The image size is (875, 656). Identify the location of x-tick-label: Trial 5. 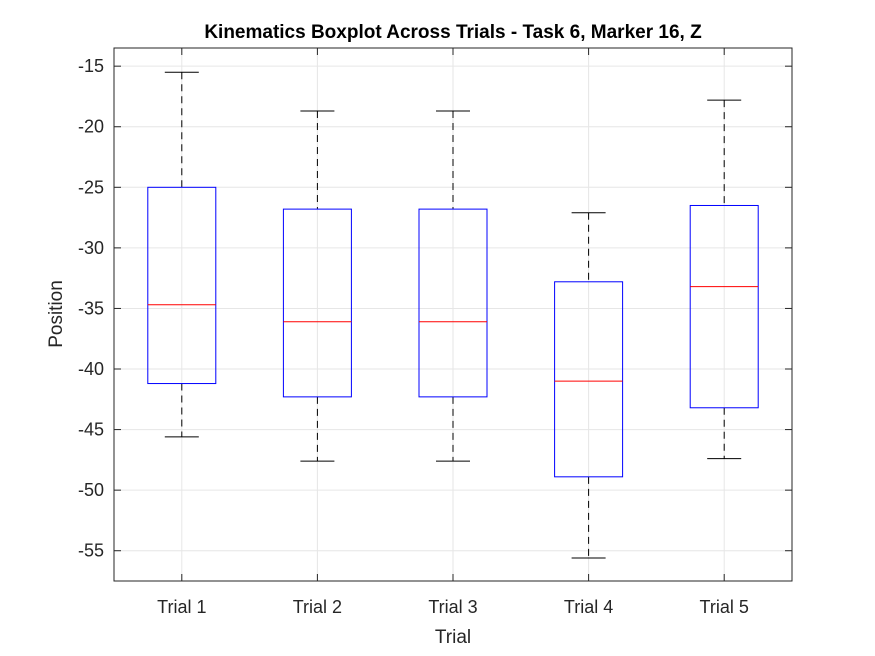
(724, 607).